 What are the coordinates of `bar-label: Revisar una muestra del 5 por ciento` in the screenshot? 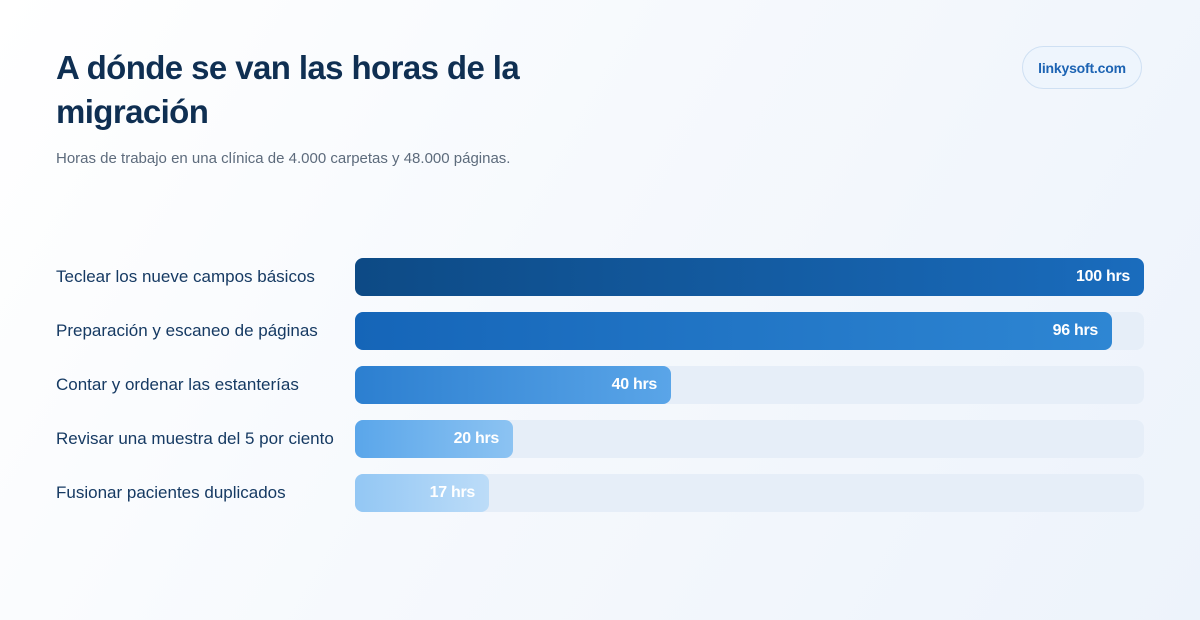 It's located at (195, 438).